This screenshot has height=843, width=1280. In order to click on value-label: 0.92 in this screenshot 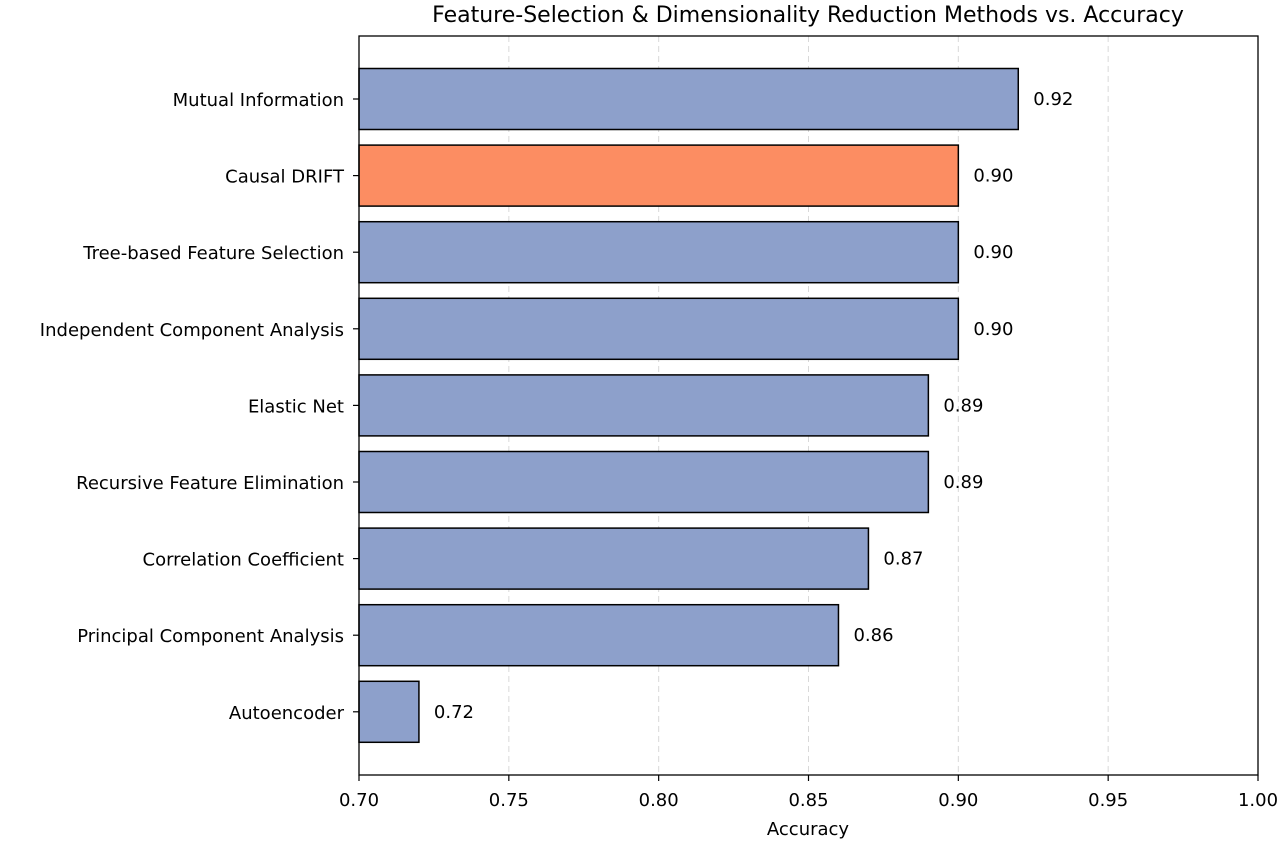, I will do `click(1053, 99)`.